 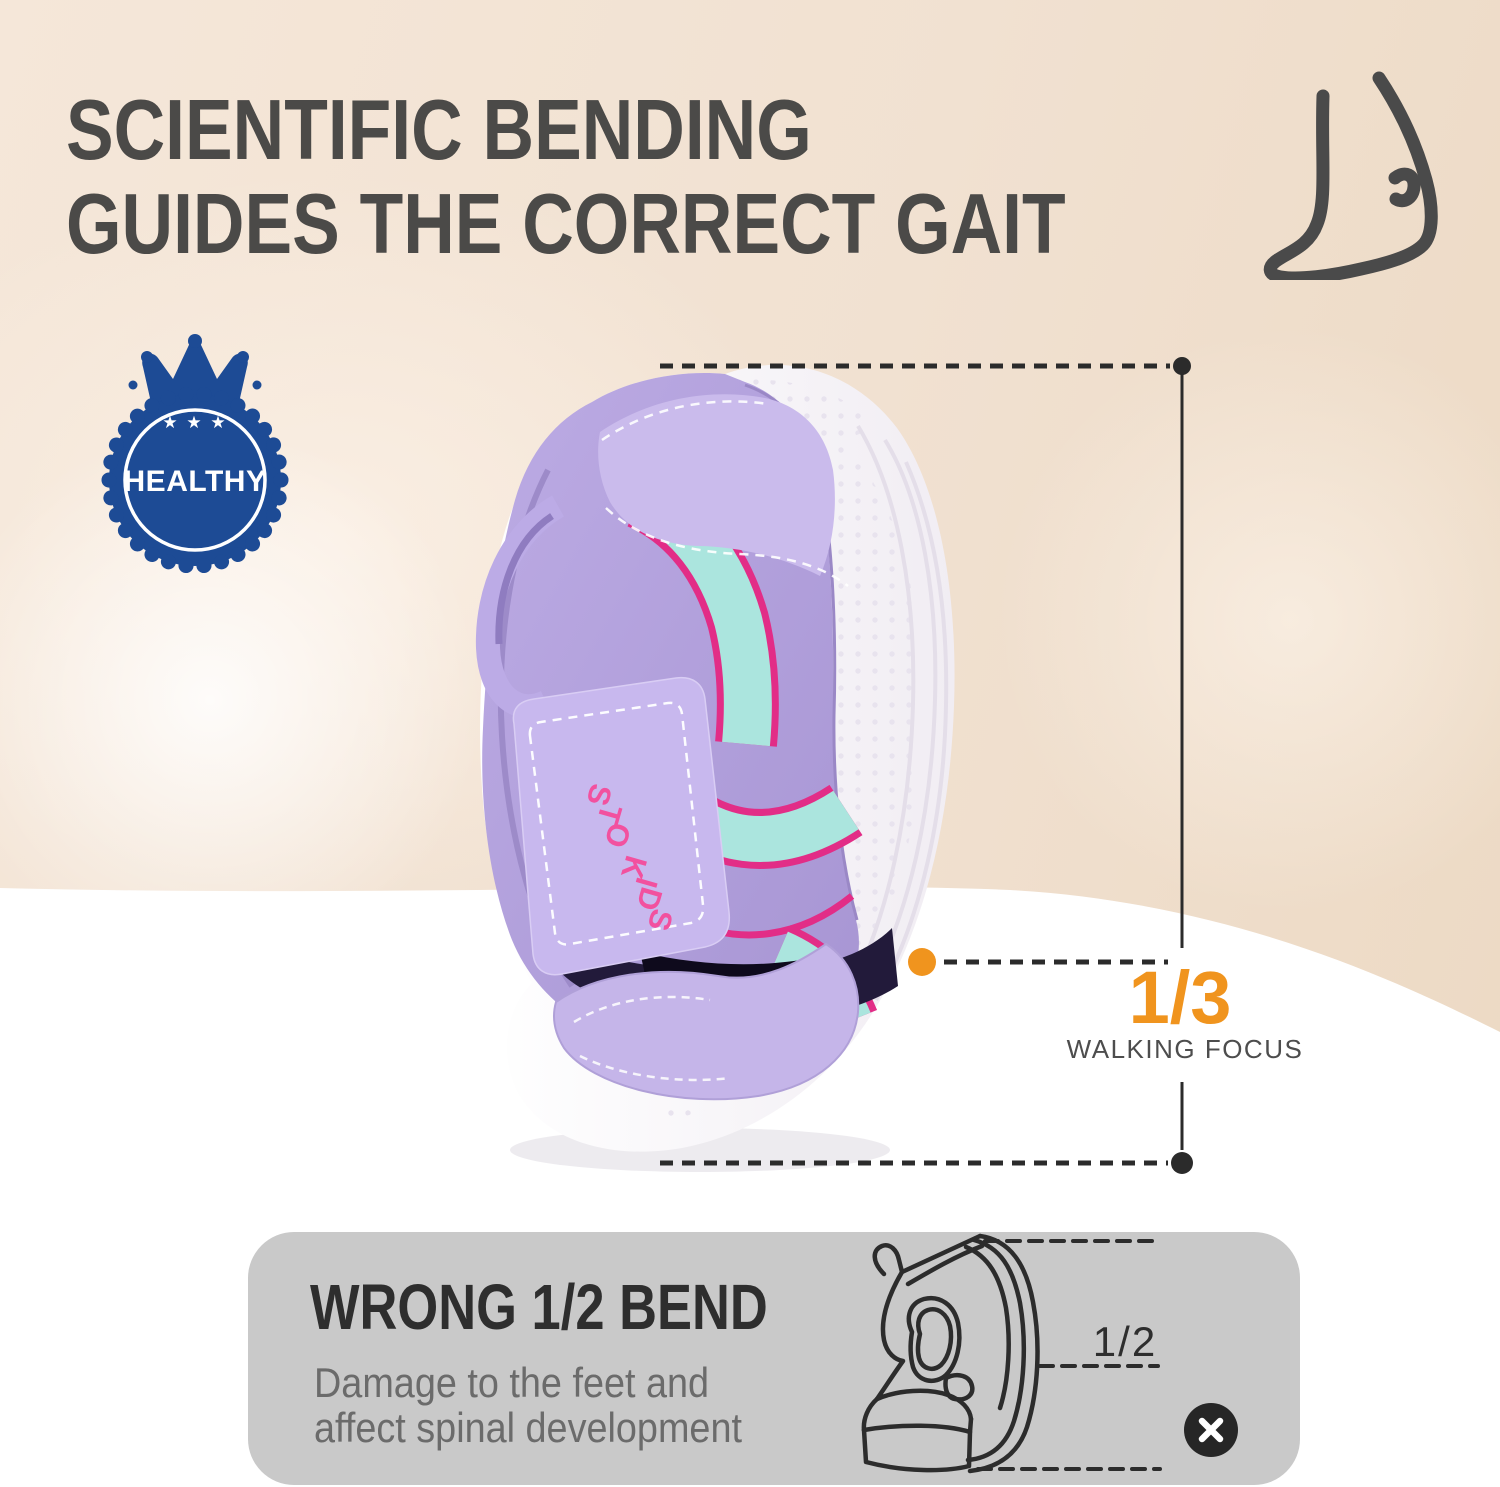 I want to click on sketch-front-edge, so click(x=890, y=1335).